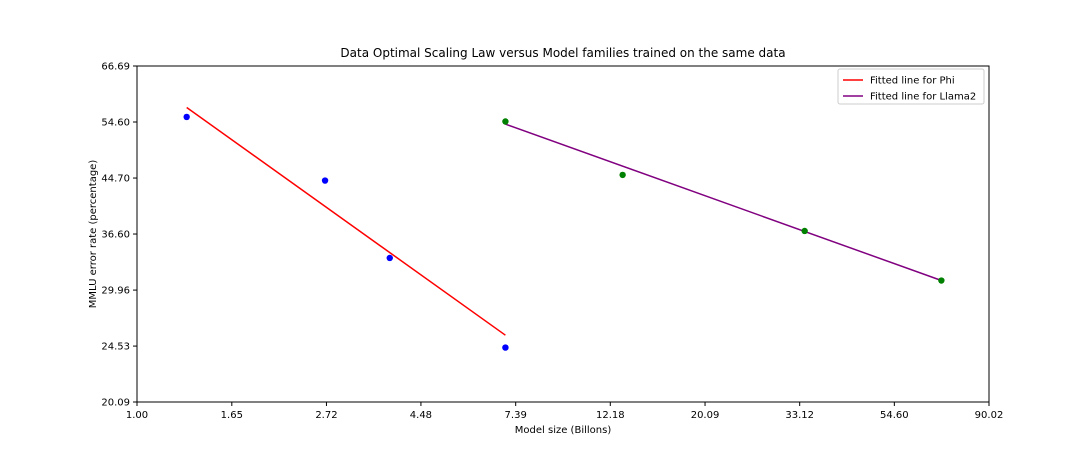 This screenshot has width=1080, height=458. Describe the element at coordinates (610, 415) in the screenshot. I see `x-tick-label: 12.18` at that location.